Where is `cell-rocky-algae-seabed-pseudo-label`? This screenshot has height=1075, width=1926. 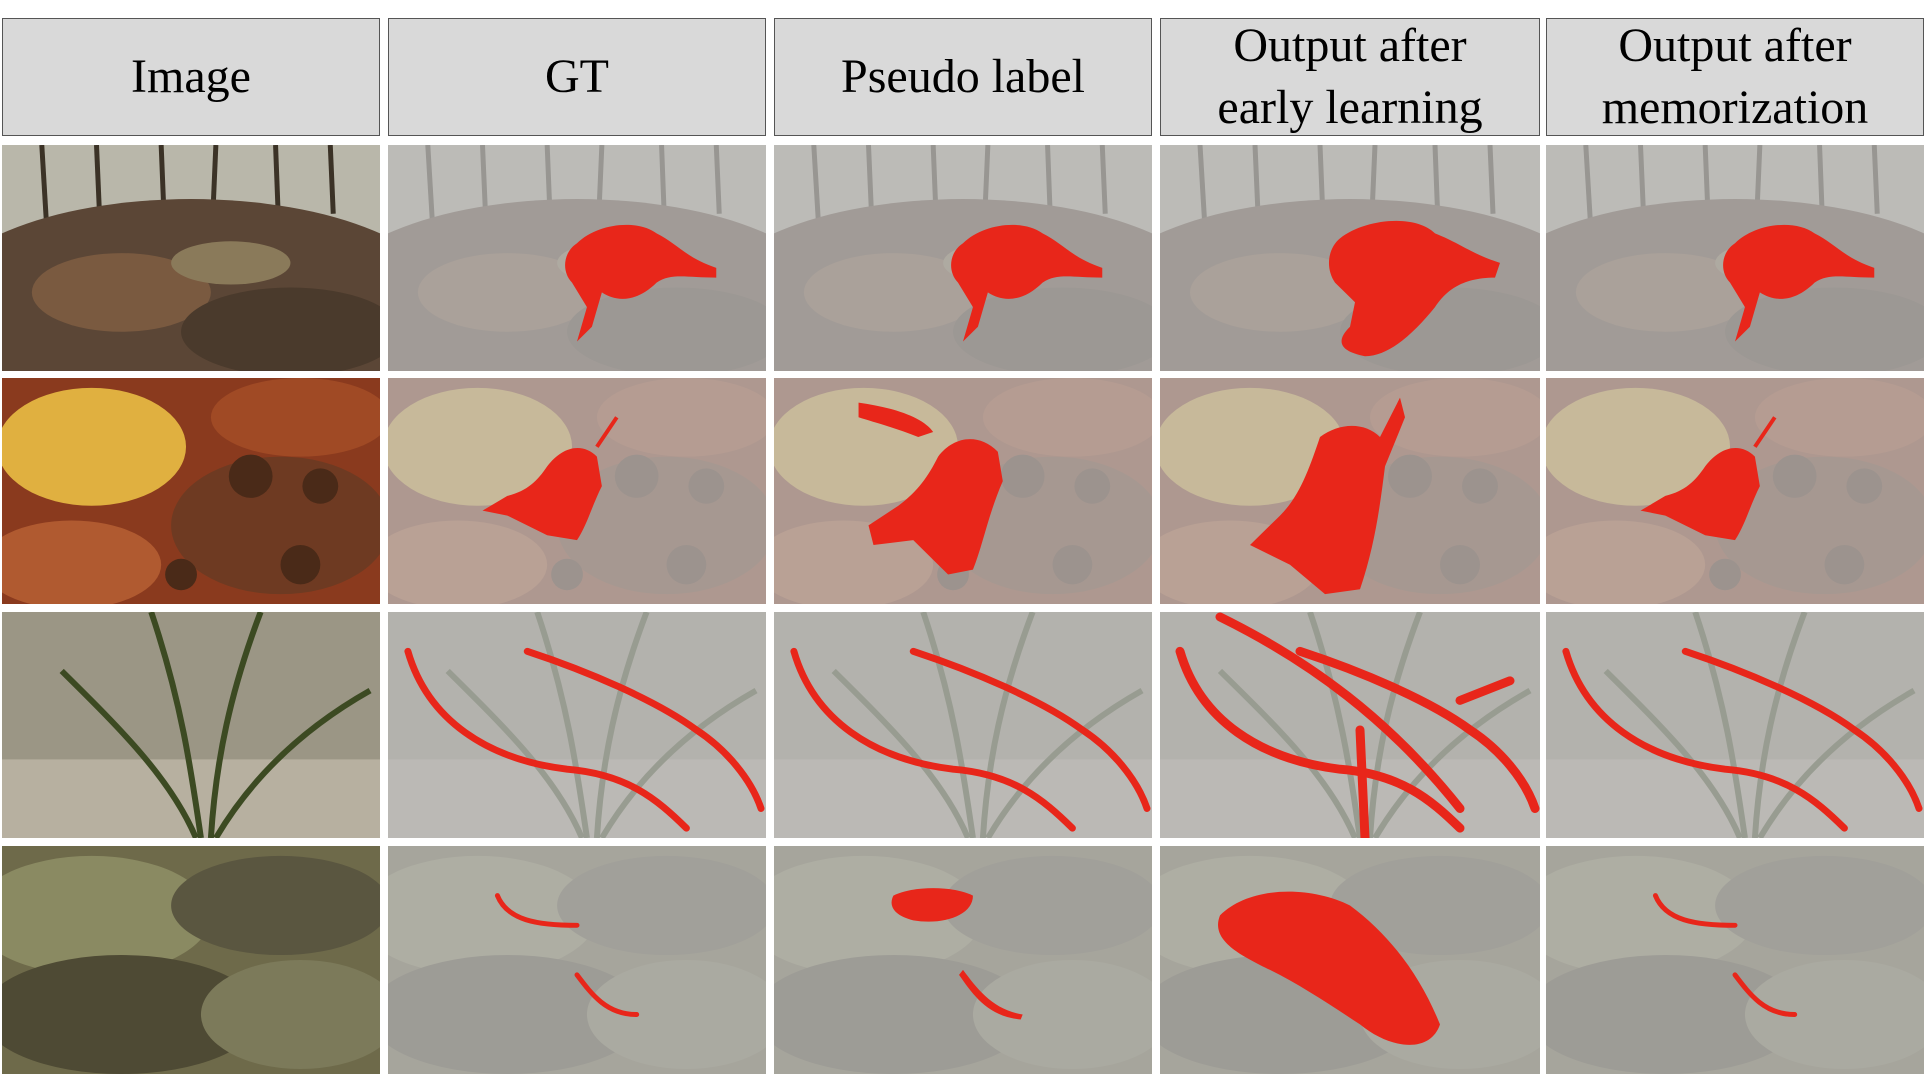 cell-rocky-algae-seabed-pseudo-label is located at coordinates (963, 960).